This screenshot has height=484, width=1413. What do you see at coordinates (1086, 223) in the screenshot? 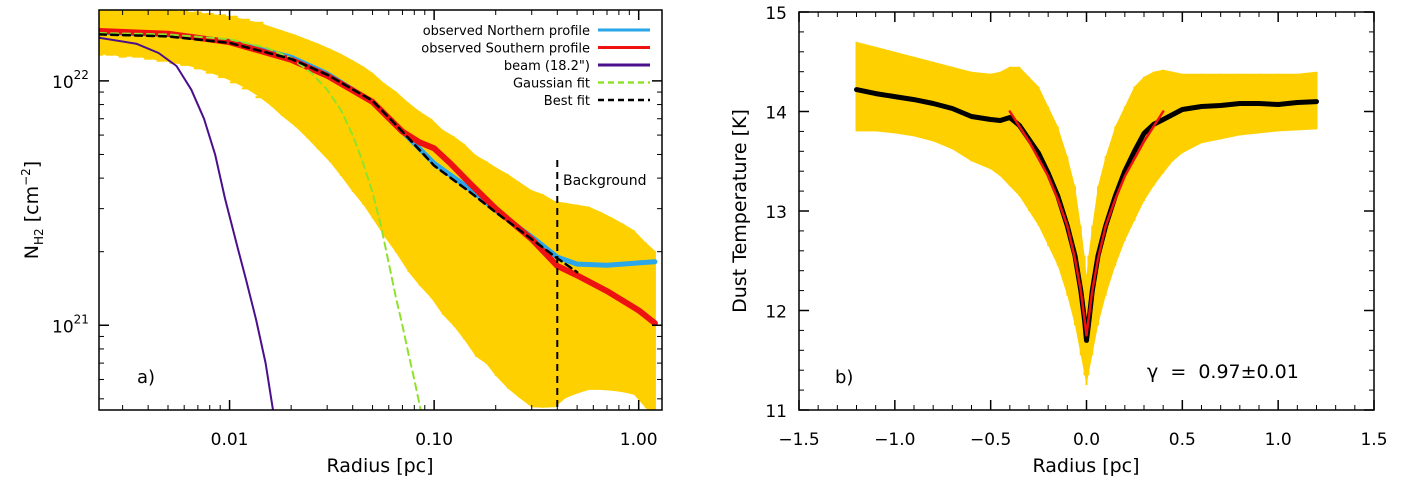
I see `temperature-fit-line` at bounding box center [1086, 223].